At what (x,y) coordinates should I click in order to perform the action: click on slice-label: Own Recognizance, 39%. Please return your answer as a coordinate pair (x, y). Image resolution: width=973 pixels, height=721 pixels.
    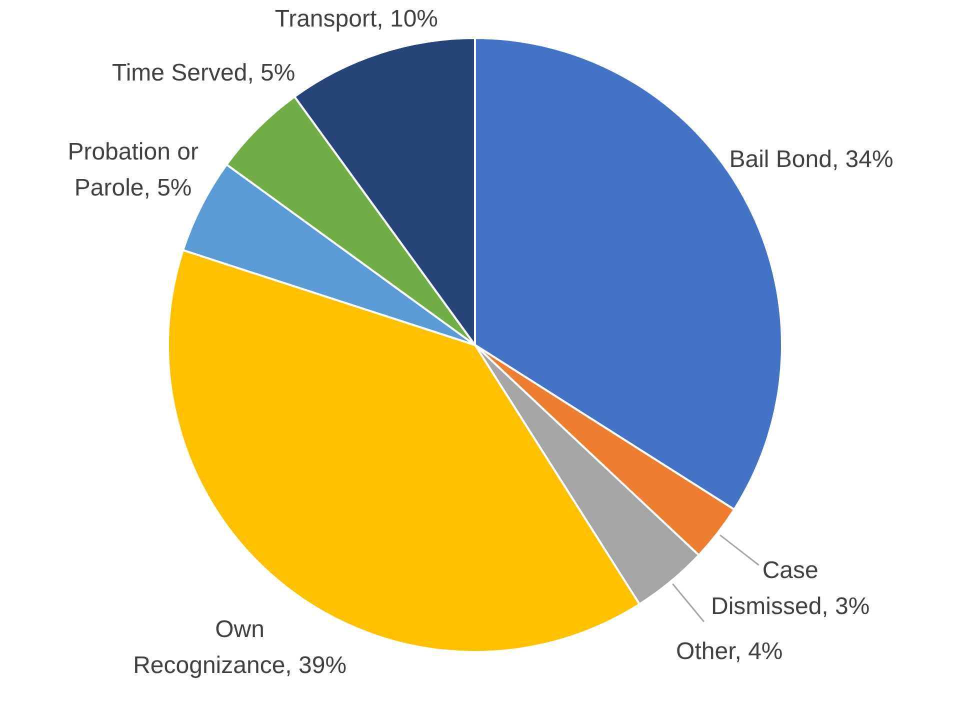
    Looking at the image, I should click on (240, 647).